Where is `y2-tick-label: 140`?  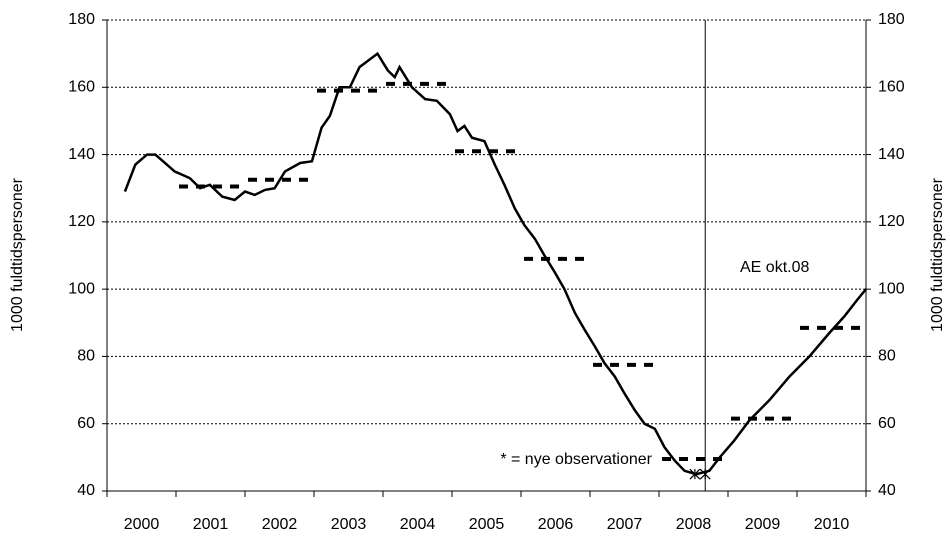
y2-tick-label: 140 is located at coordinates (891, 154).